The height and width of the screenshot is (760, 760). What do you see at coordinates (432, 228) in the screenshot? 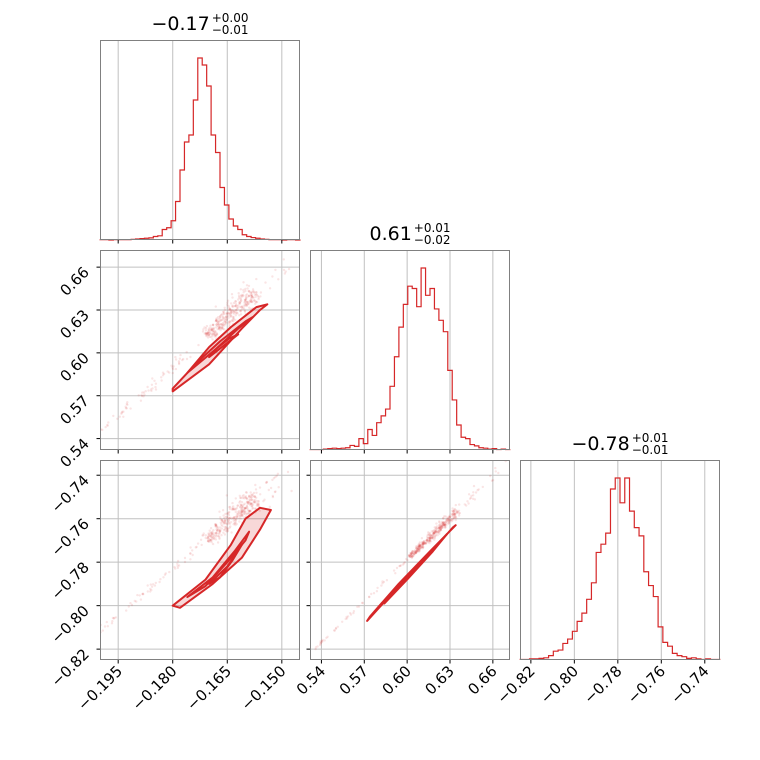
I see `param-title-2-plus: +0.01` at bounding box center [432, 228].